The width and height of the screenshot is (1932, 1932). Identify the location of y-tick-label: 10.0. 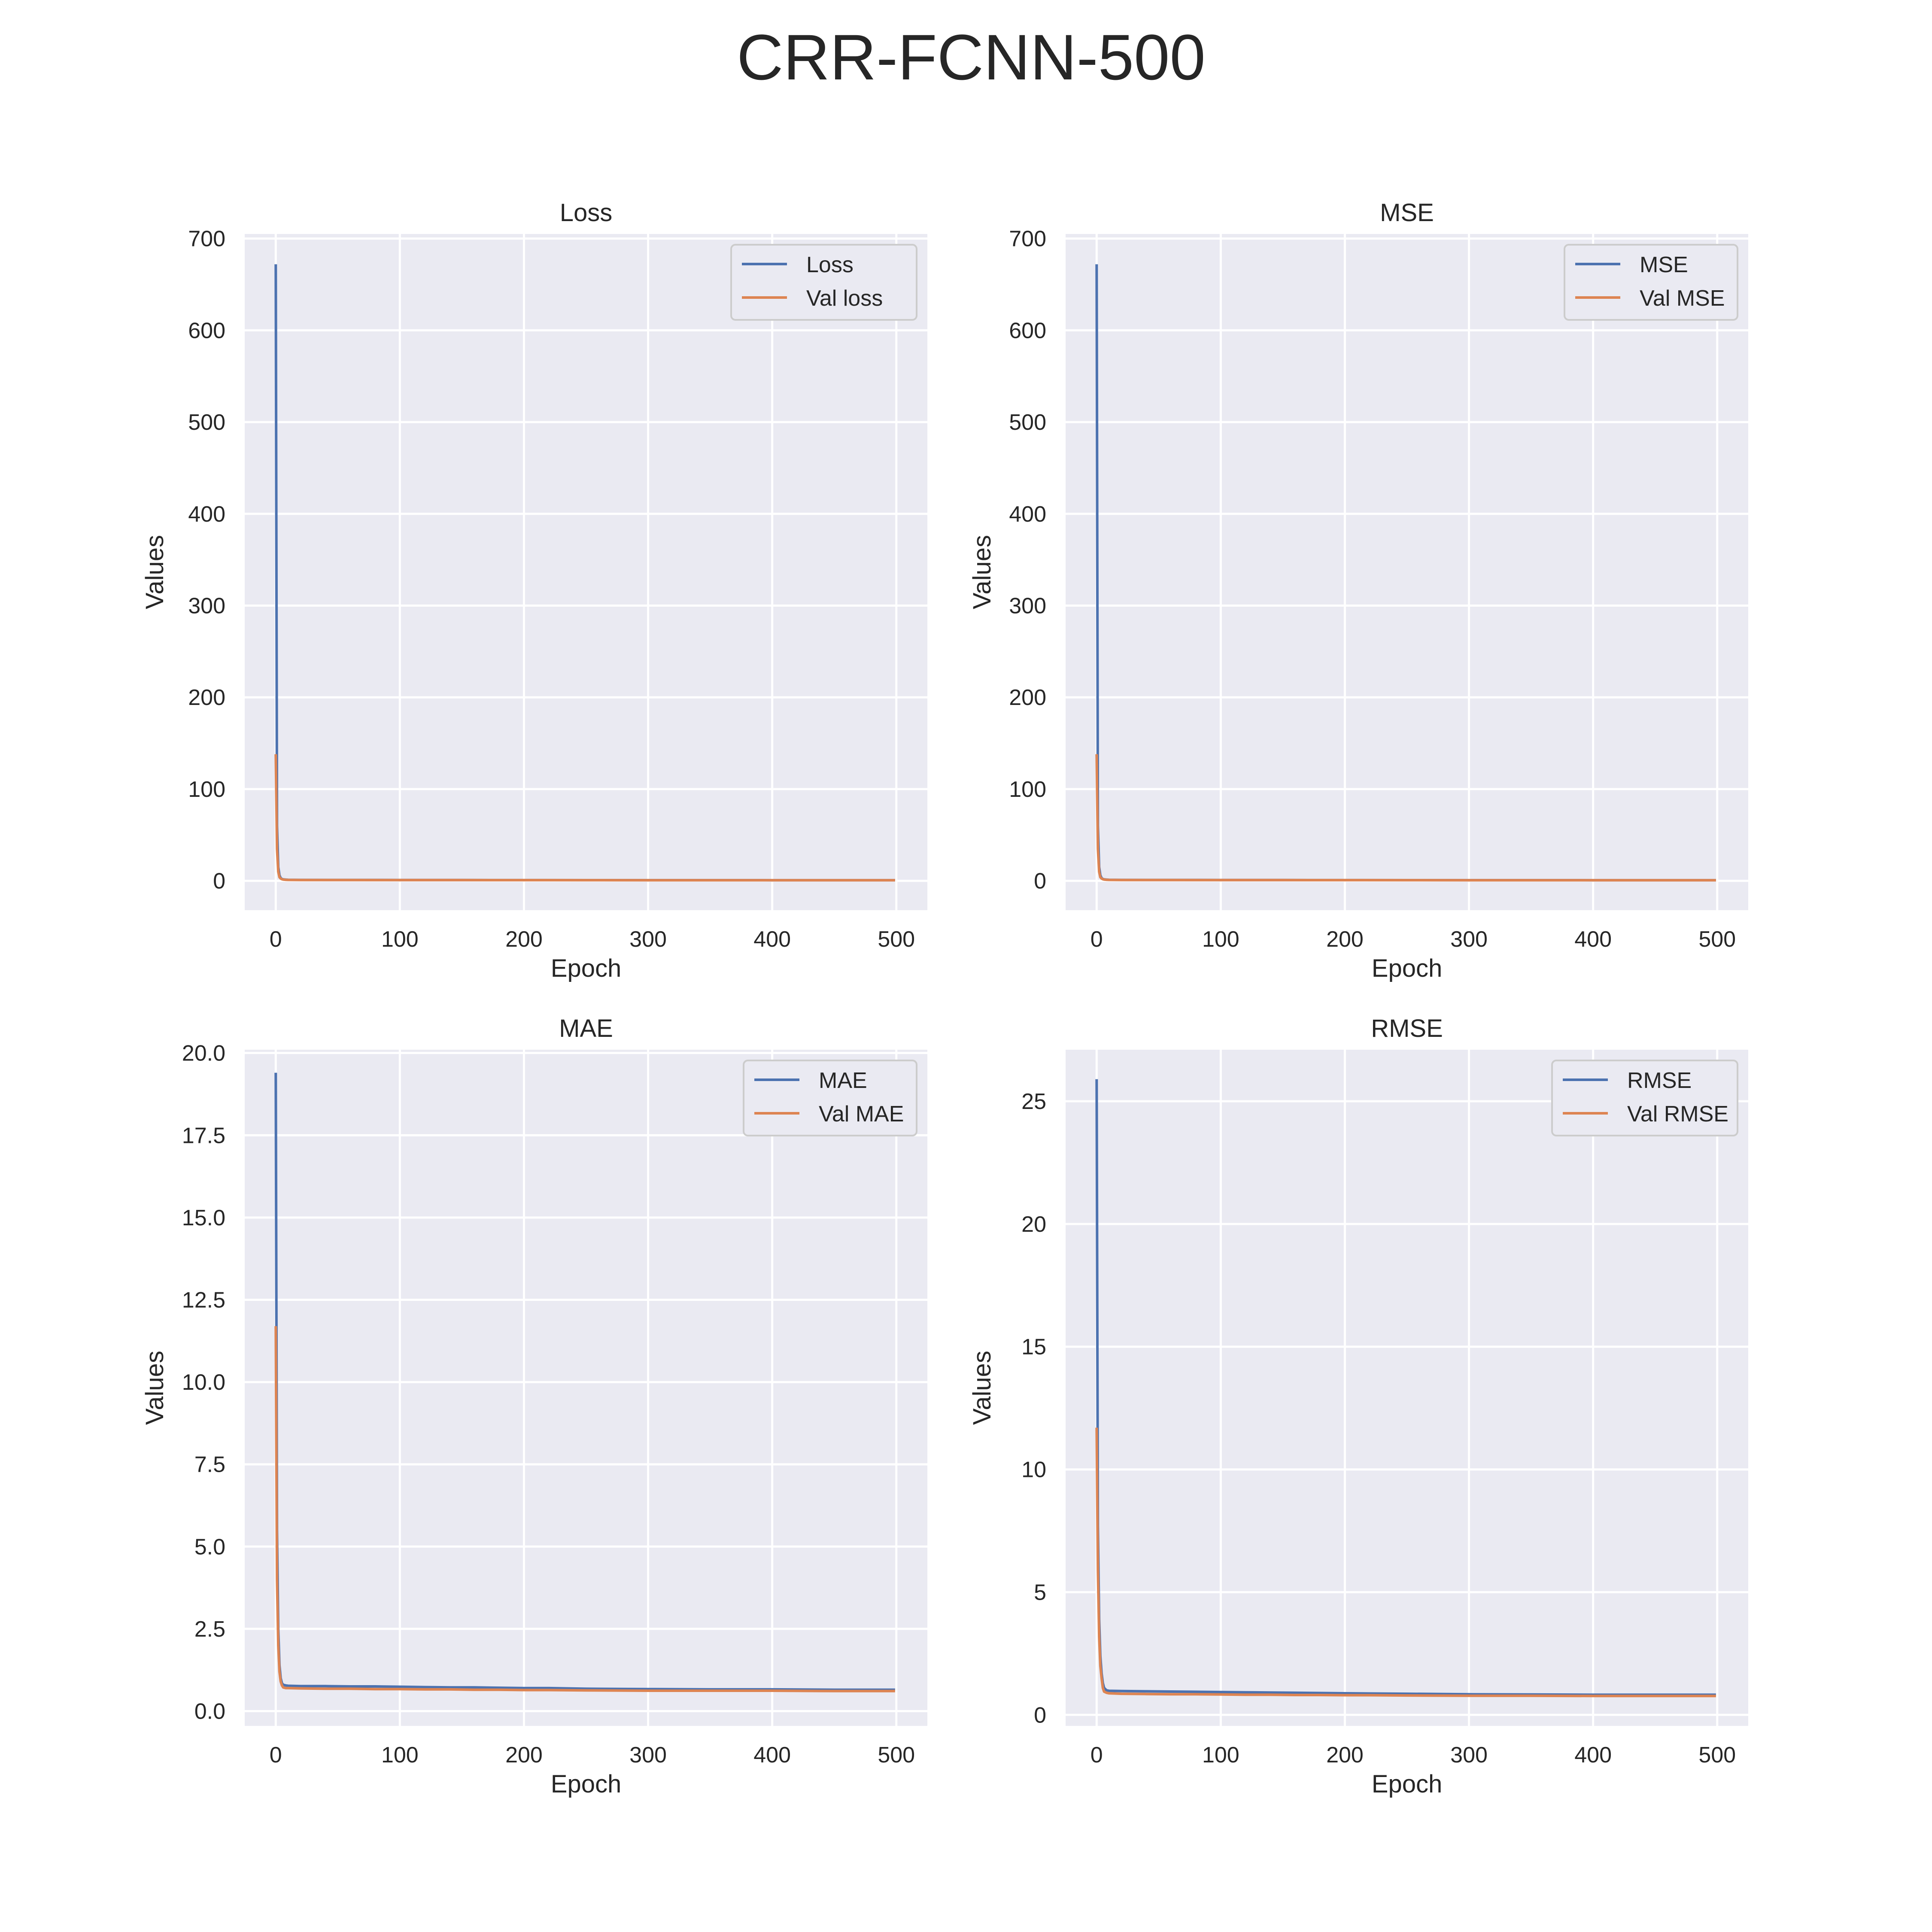
(203, 1382).